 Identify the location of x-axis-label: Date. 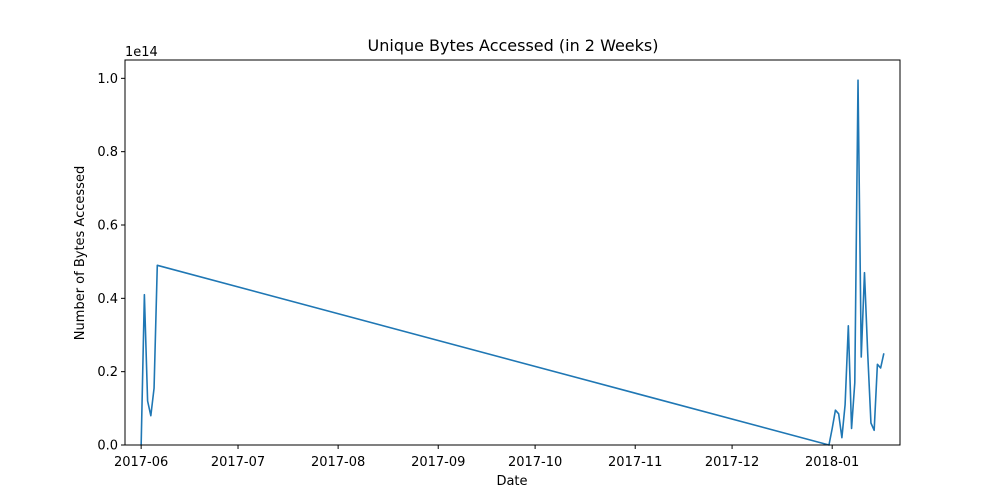
(511, 481).